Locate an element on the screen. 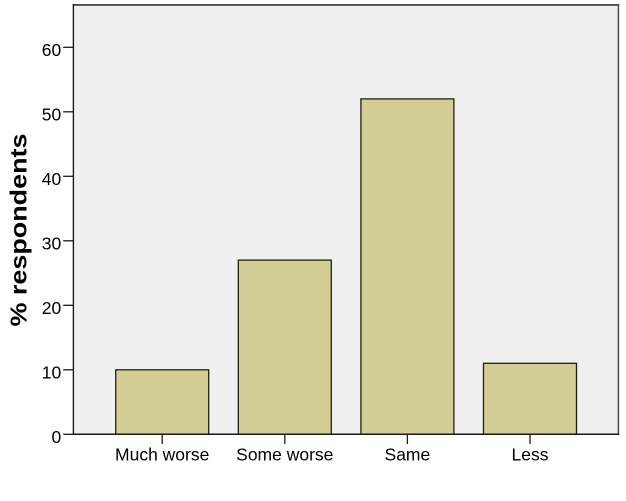 The width and height of the screenshot is (626, 501). svg-text: 40 is located at coordinates (52, 179).